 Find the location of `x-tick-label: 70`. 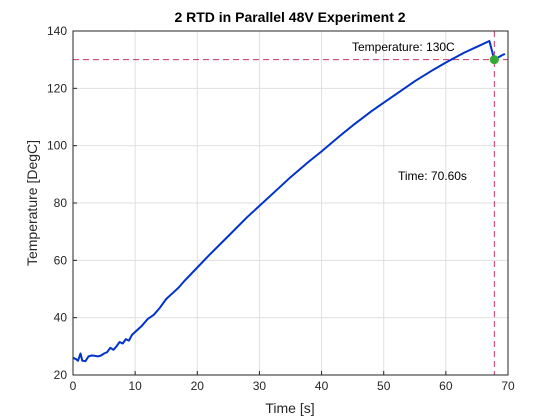

x-tick-label: 70 is located at coordinates (508, 386).